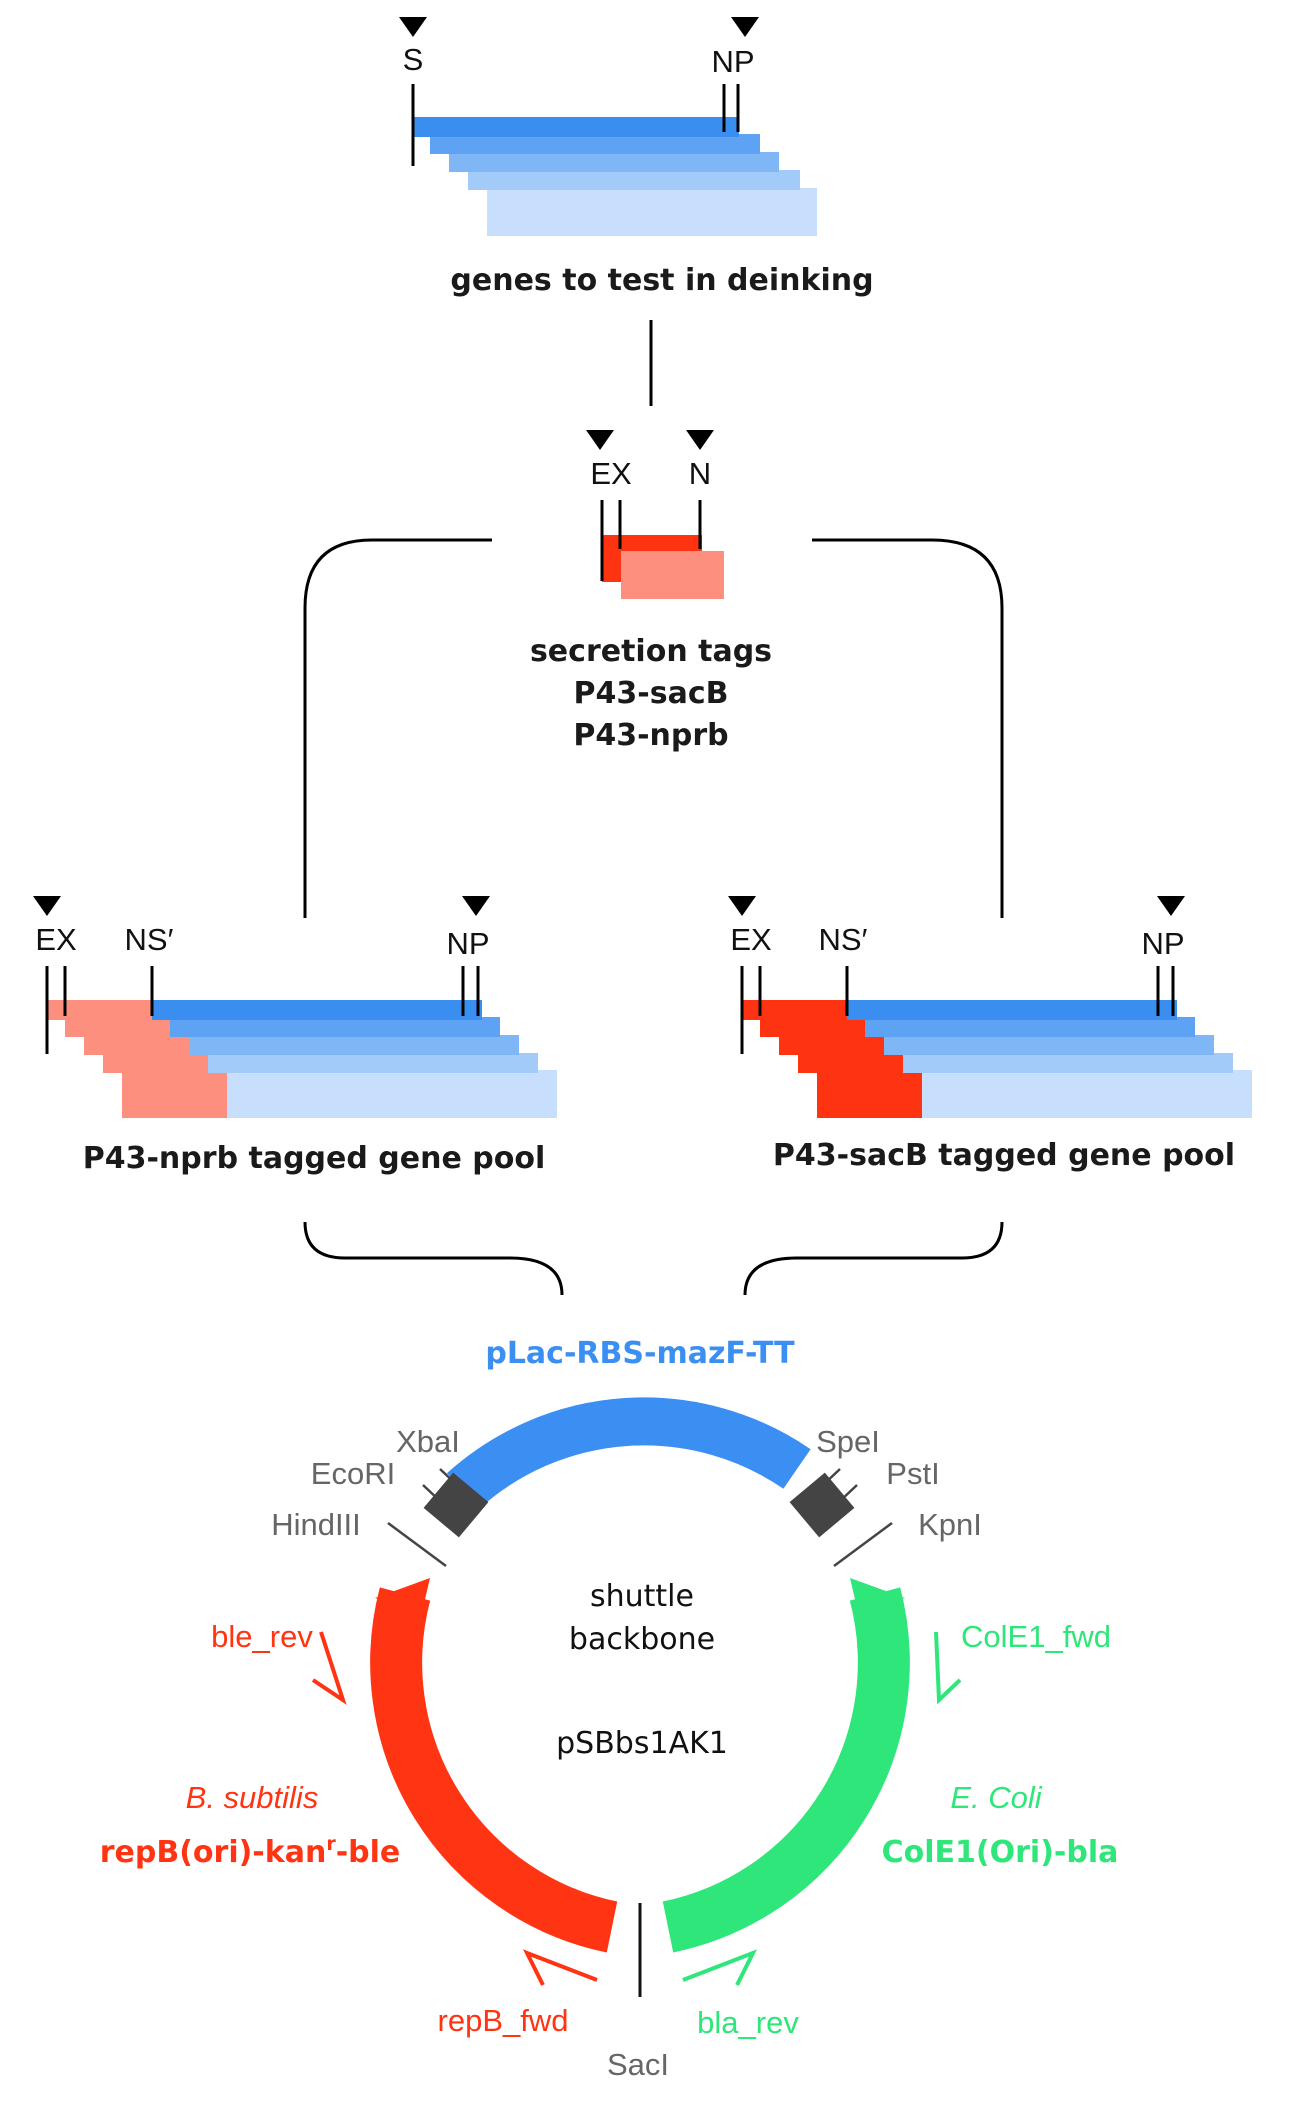 This screenshot has width=1289, height=2114. What do you see at coordinates (628, 1453) in the screenshot?
I see `mazf-module-arc` at bounding box center [628, 1453].